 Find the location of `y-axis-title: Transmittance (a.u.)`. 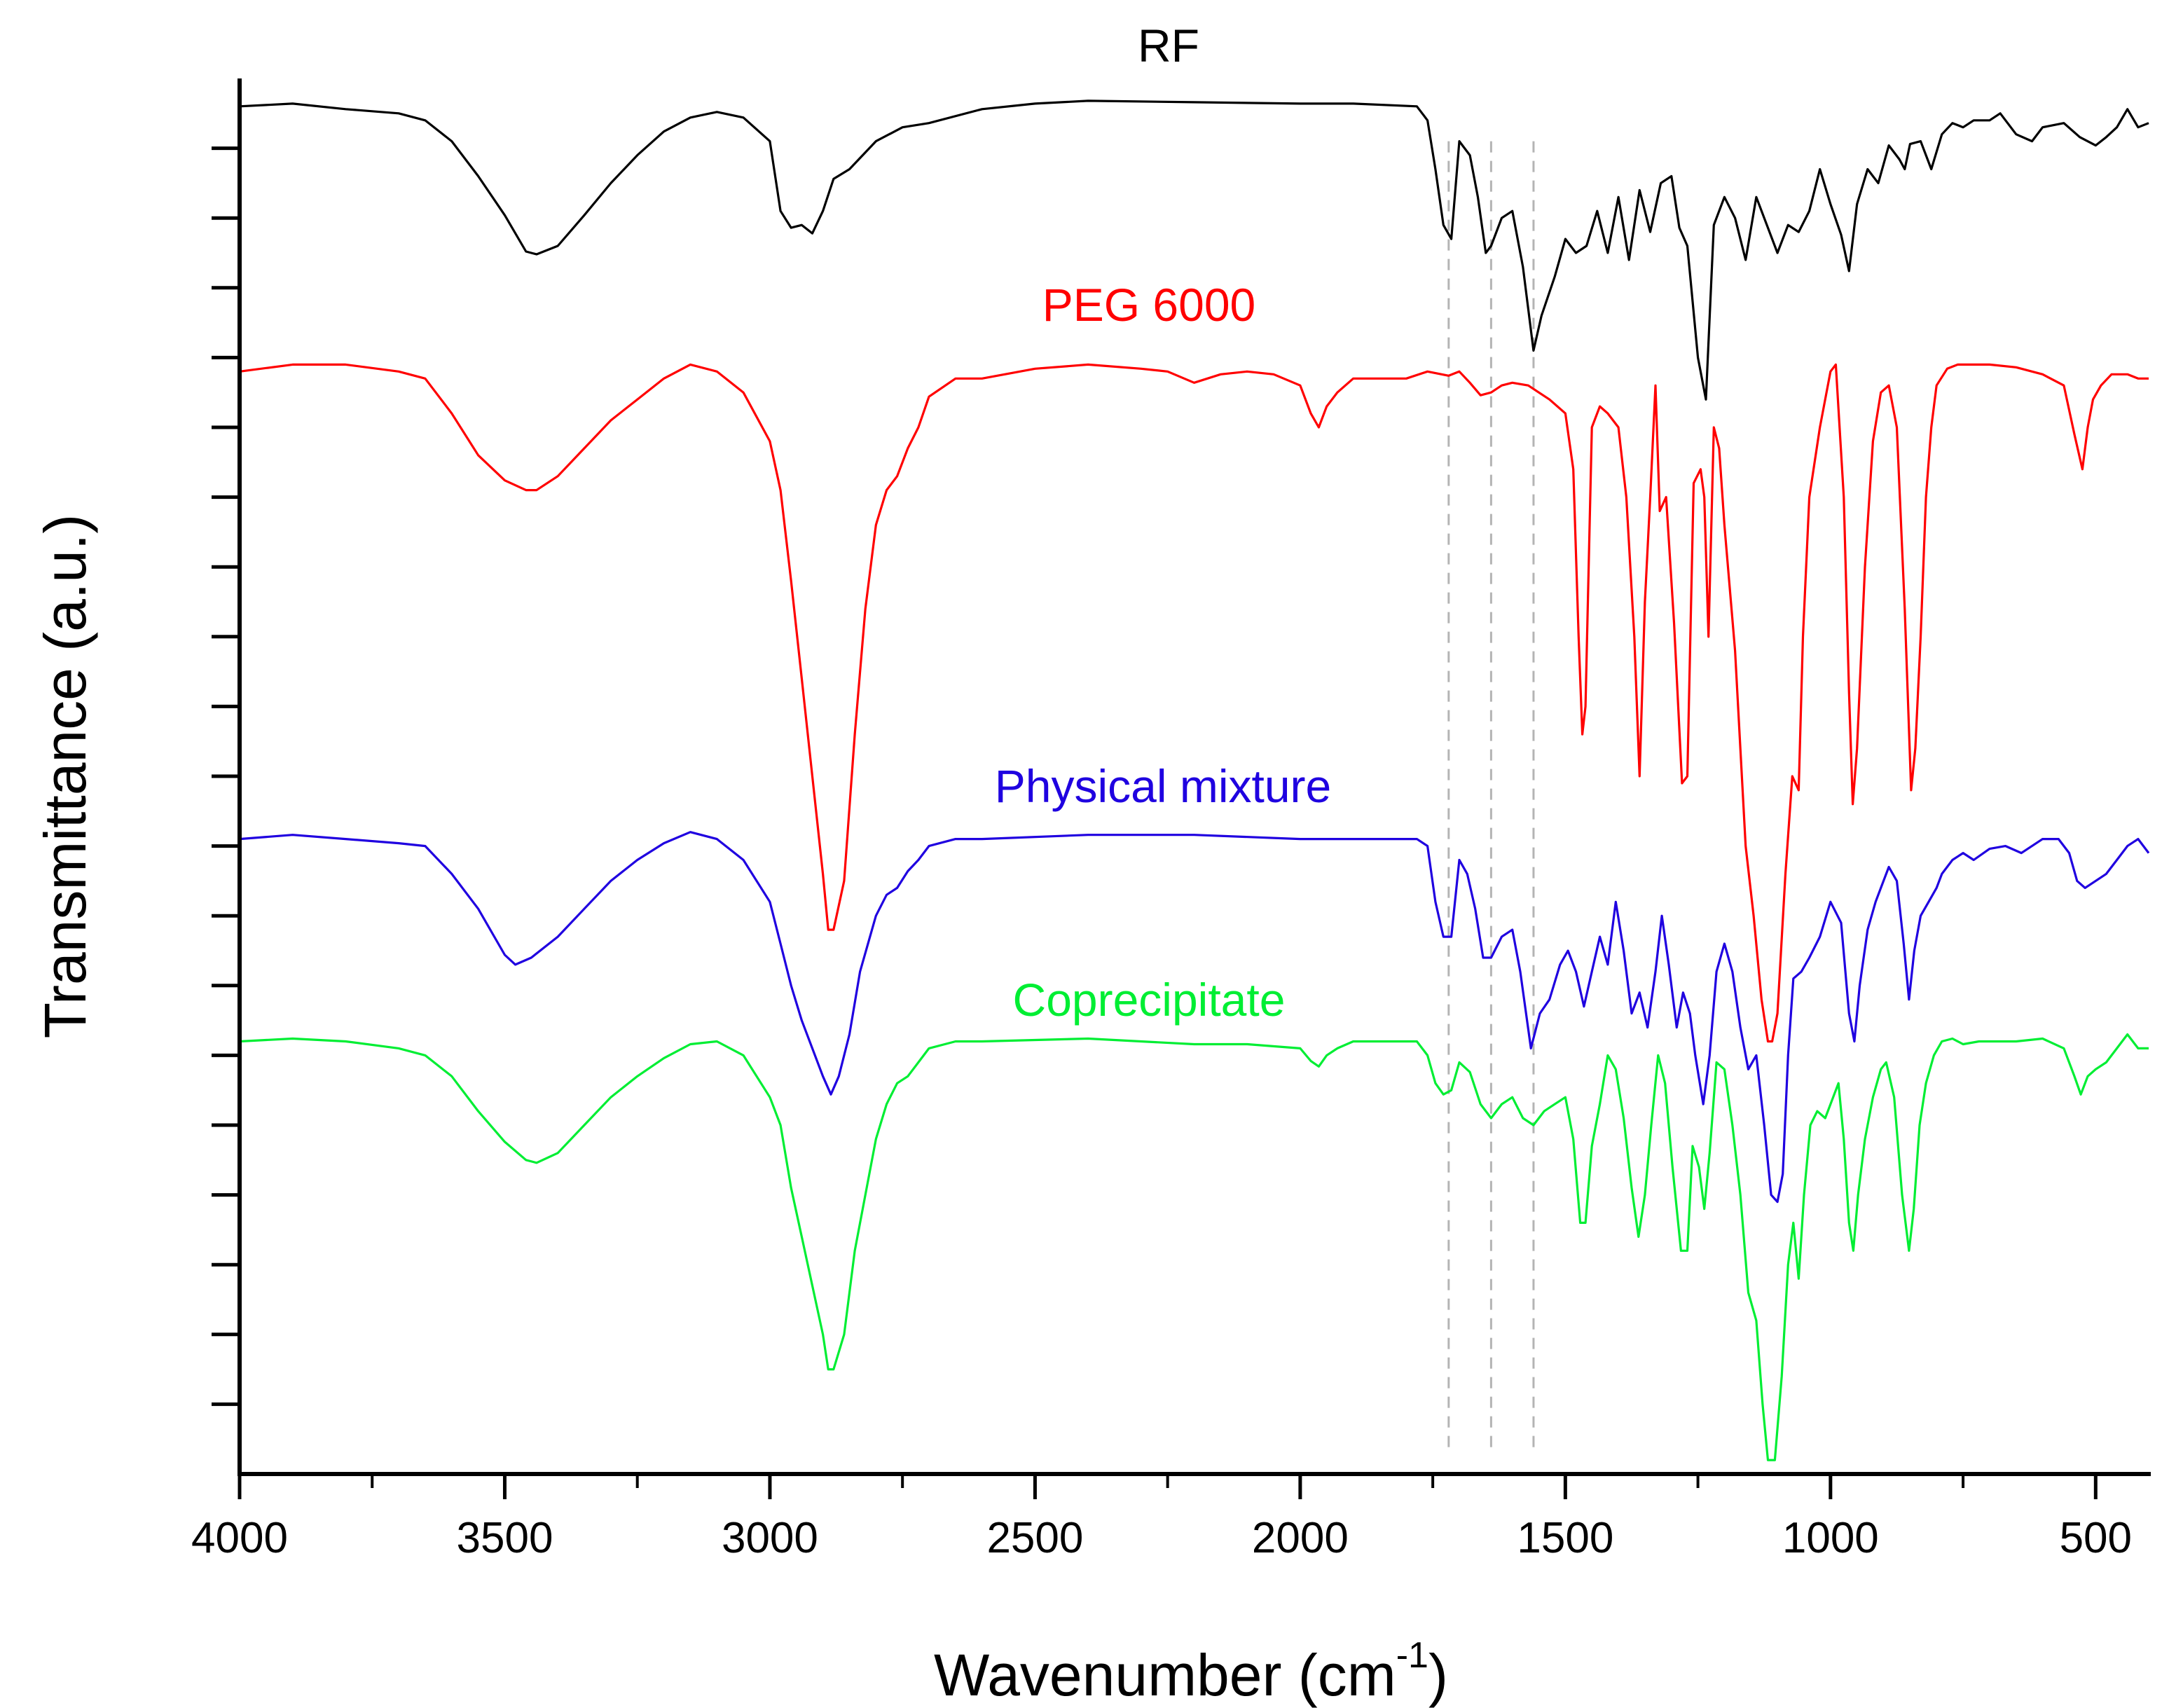

y-axis-title: Transmittance (a.u.) is located at coordinates (65, 776).